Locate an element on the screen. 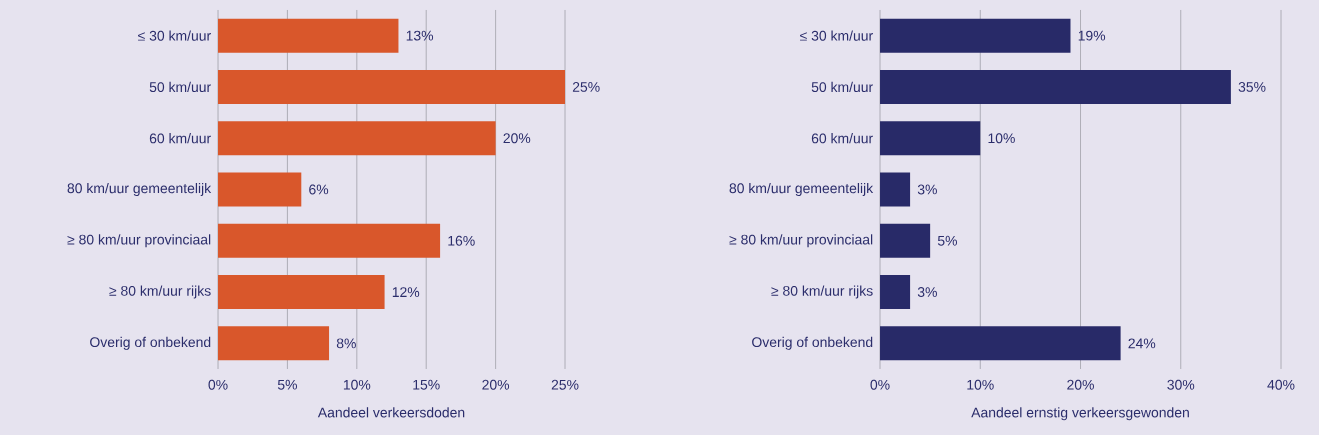 The image size is (1319, 435). x-tick-label: 15% is located at coordinates (426, 384).